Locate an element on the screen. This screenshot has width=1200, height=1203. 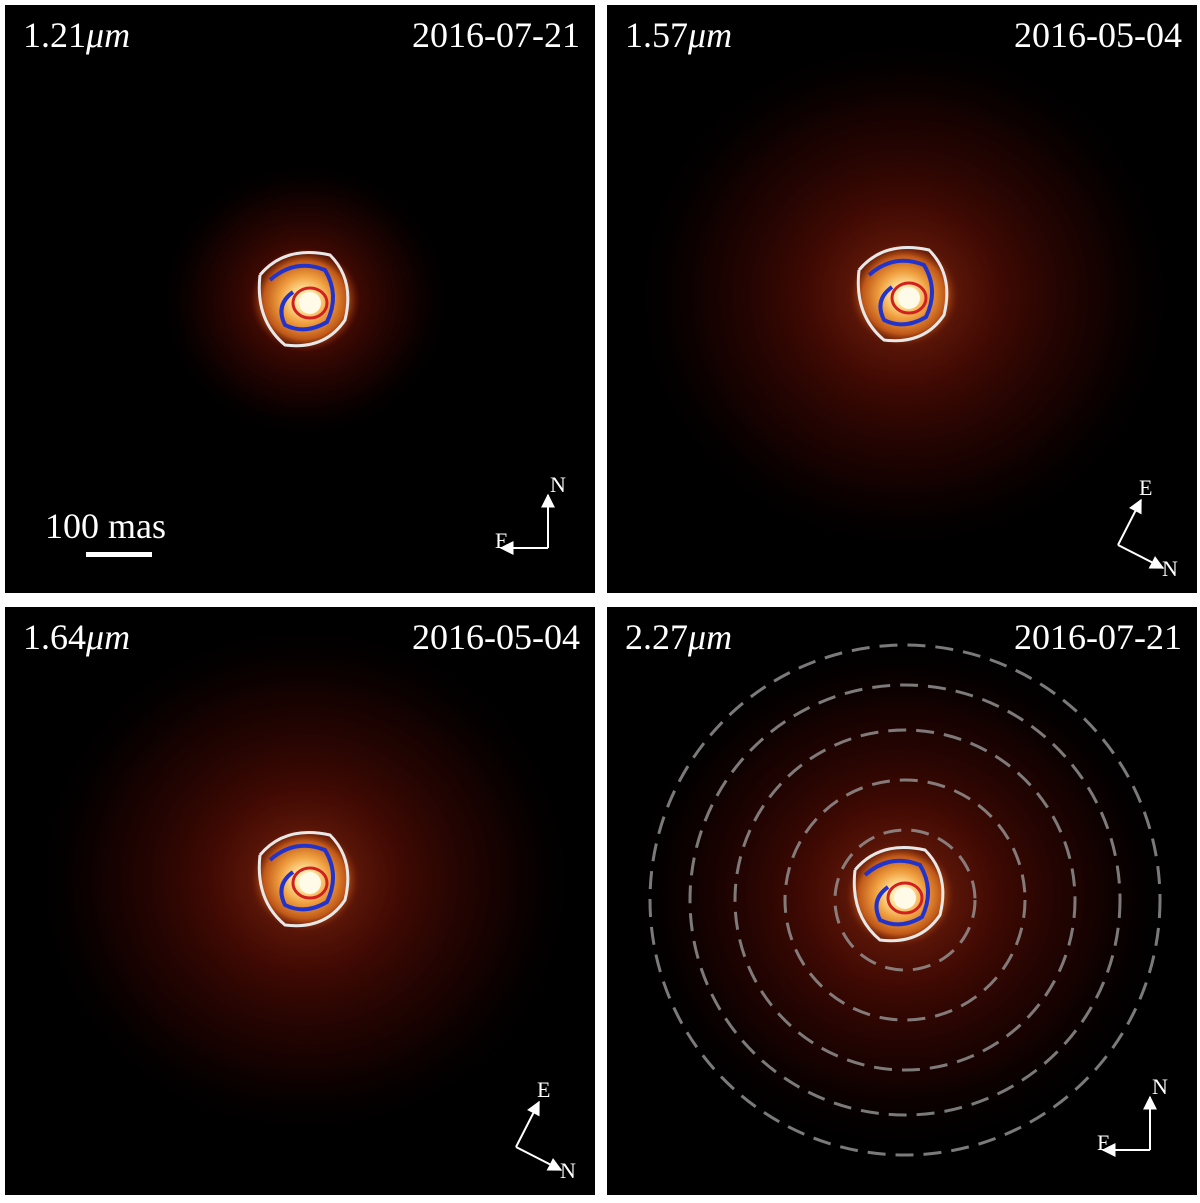
wavelength-label: 2.27μm is located at coordinates (678, 637).